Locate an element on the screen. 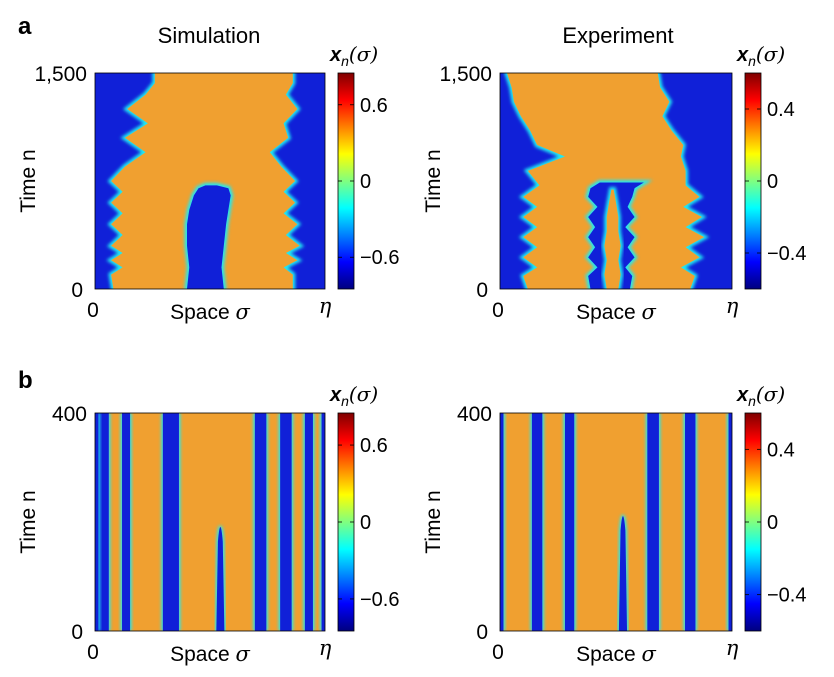 The image size is (834, 677). panel-letter-b: b is located at coordinates (25, 380).